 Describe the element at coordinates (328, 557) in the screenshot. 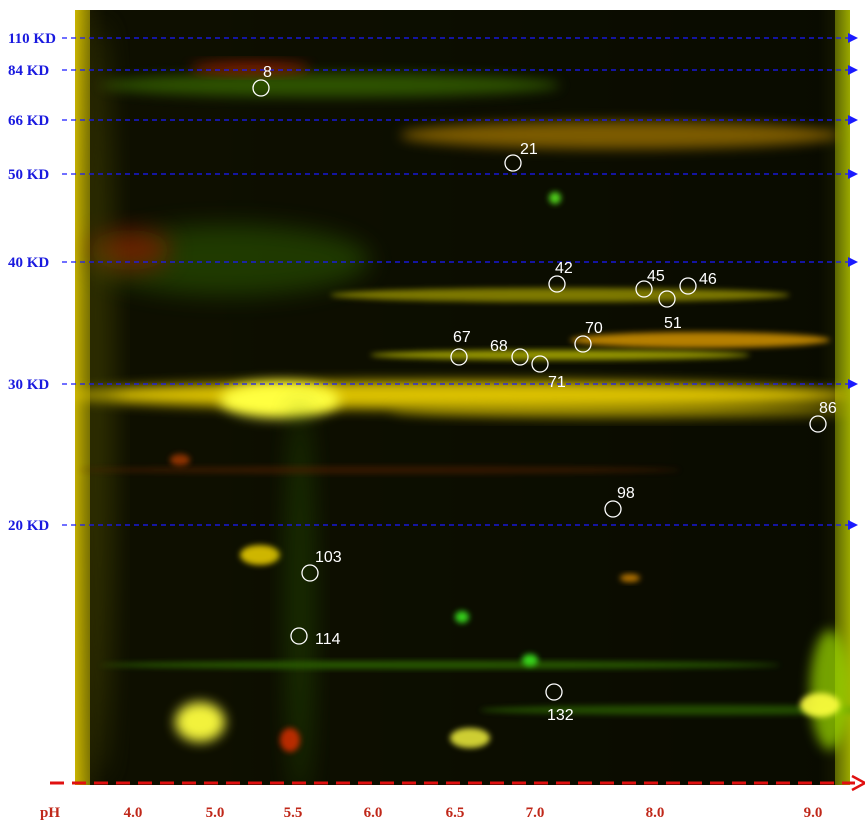

I see `spot-label: 103` at that location.